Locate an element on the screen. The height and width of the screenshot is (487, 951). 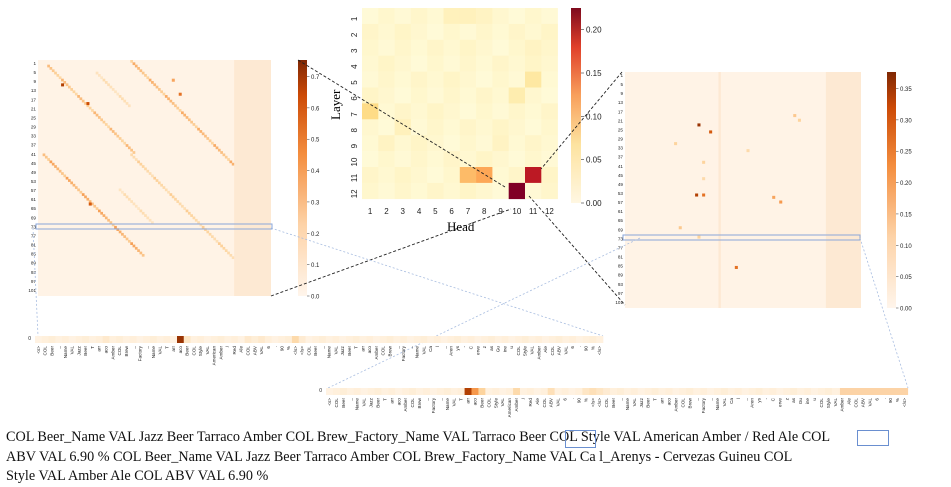
right-attention-map is located at coordinates (741, 190).